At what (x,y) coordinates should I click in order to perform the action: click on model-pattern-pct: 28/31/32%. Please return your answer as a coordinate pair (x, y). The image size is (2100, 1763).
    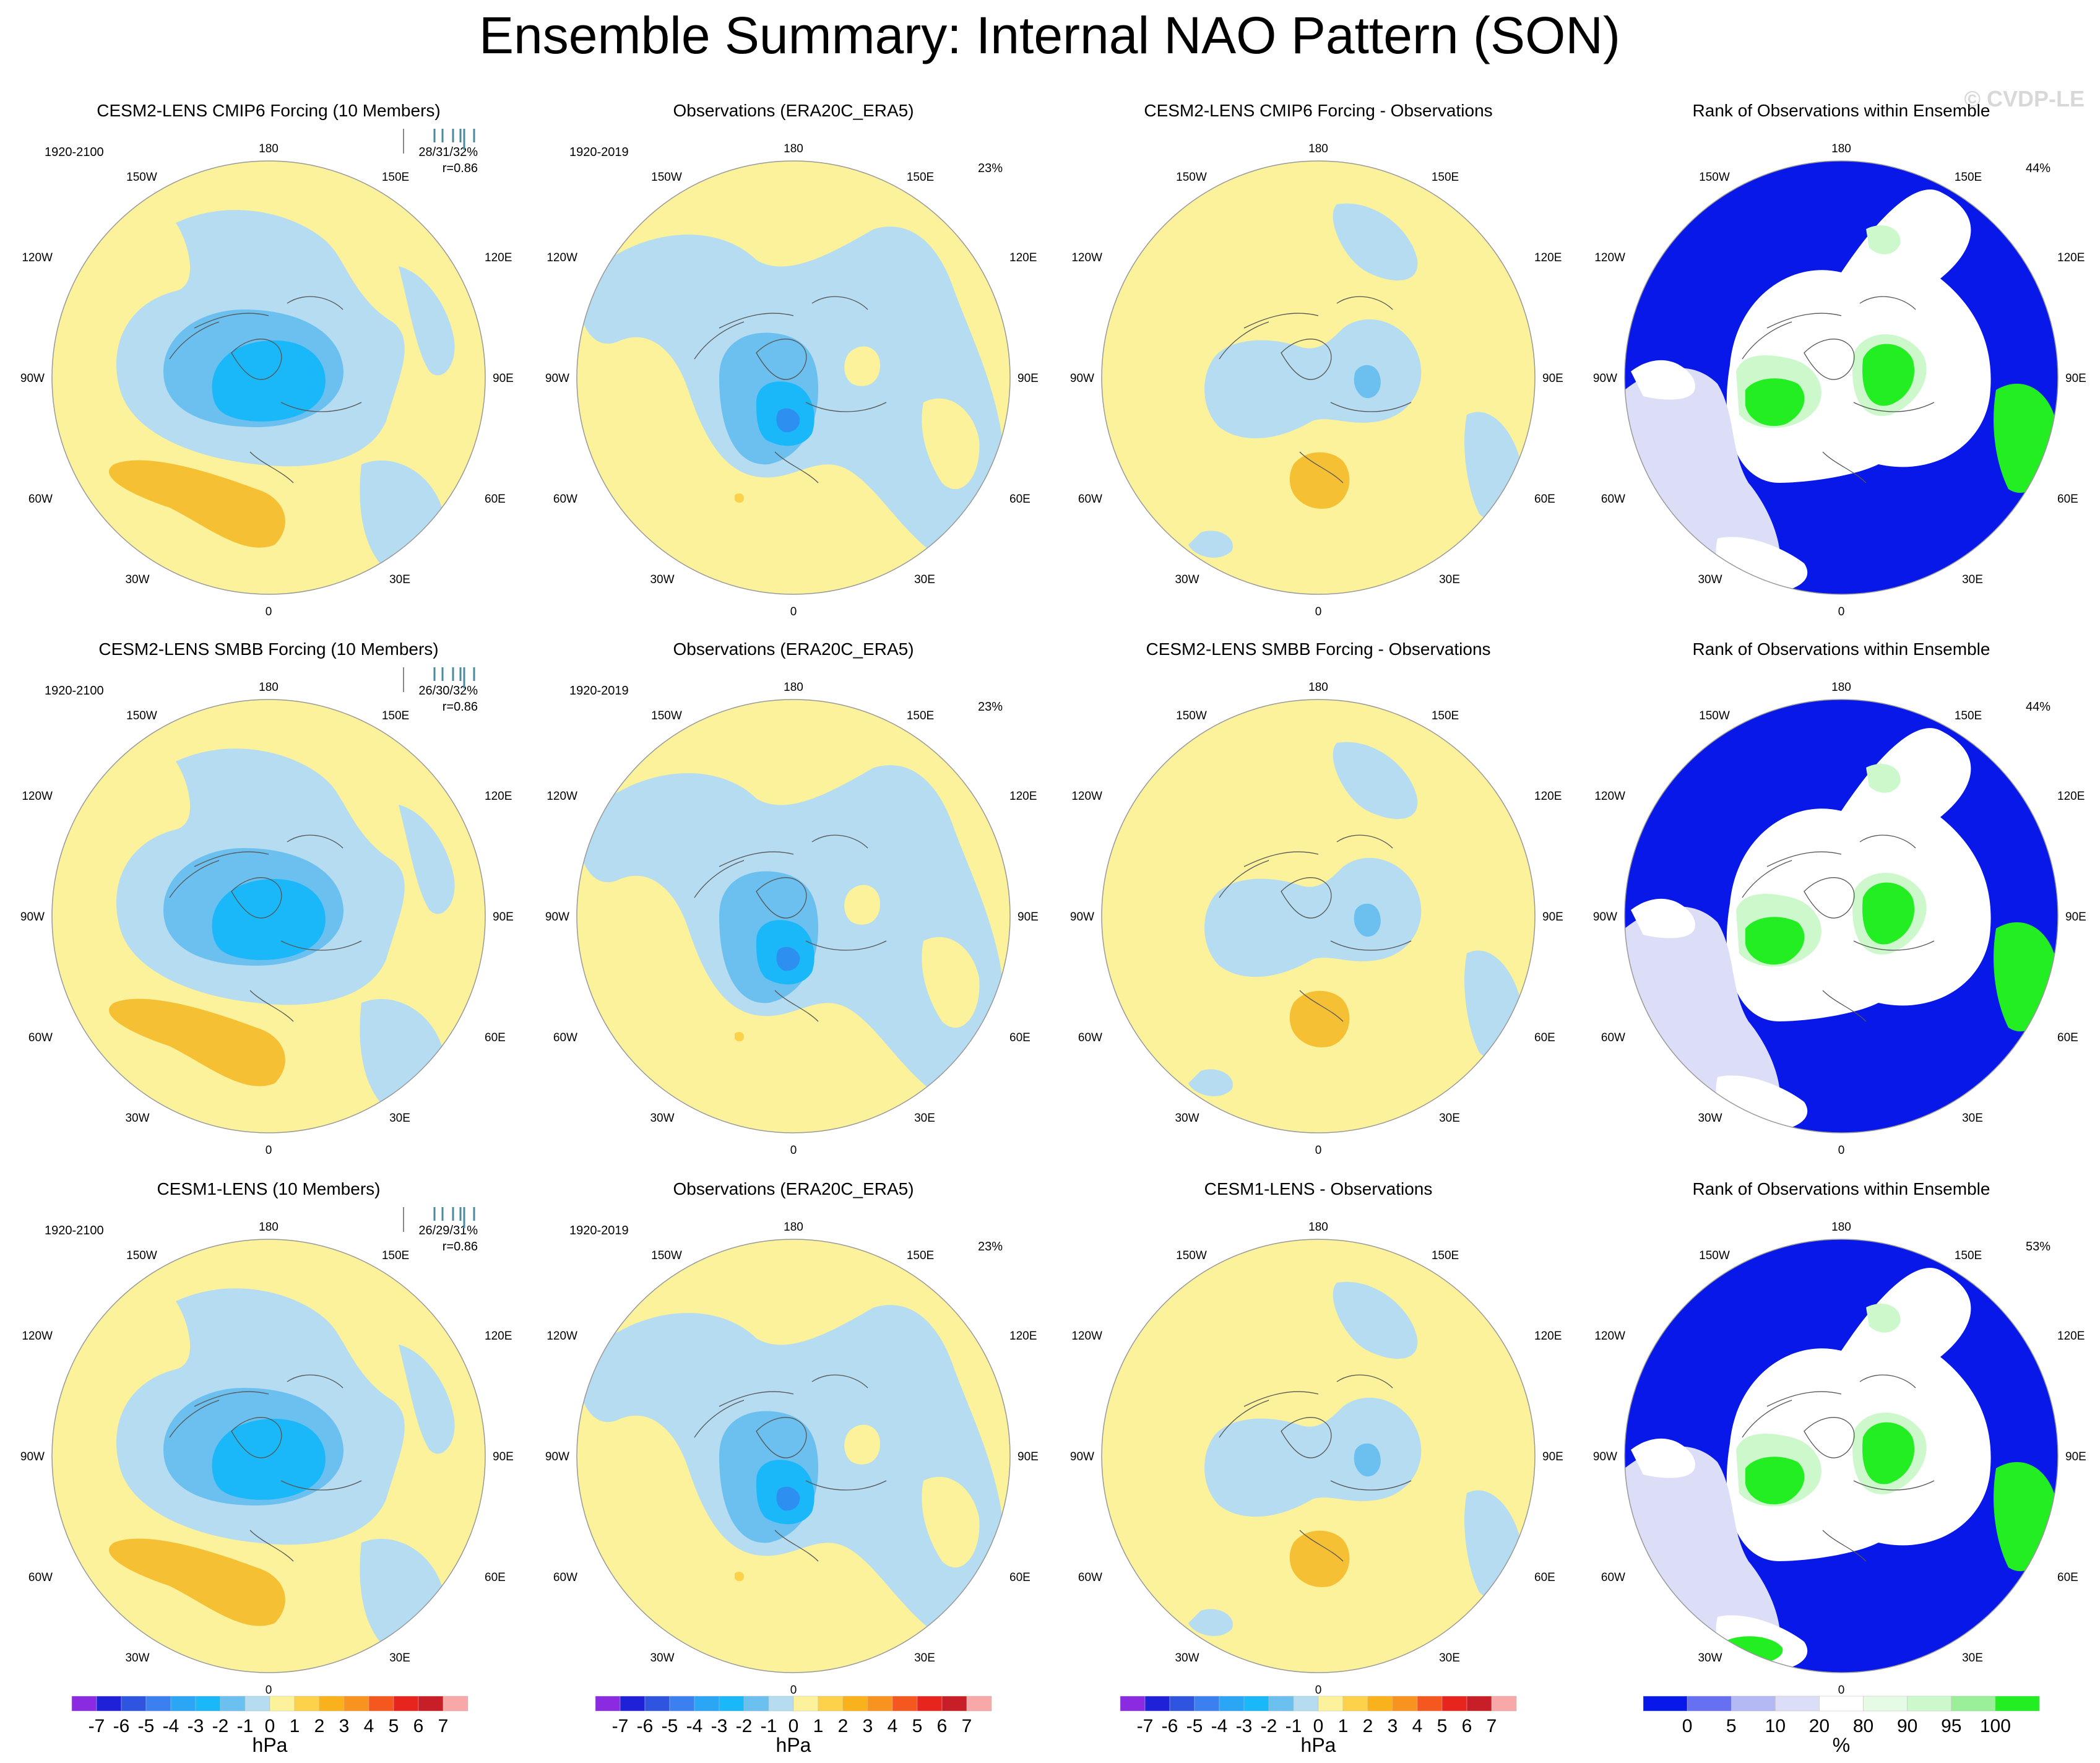
    Looking at the image, I should click on (448, 152).